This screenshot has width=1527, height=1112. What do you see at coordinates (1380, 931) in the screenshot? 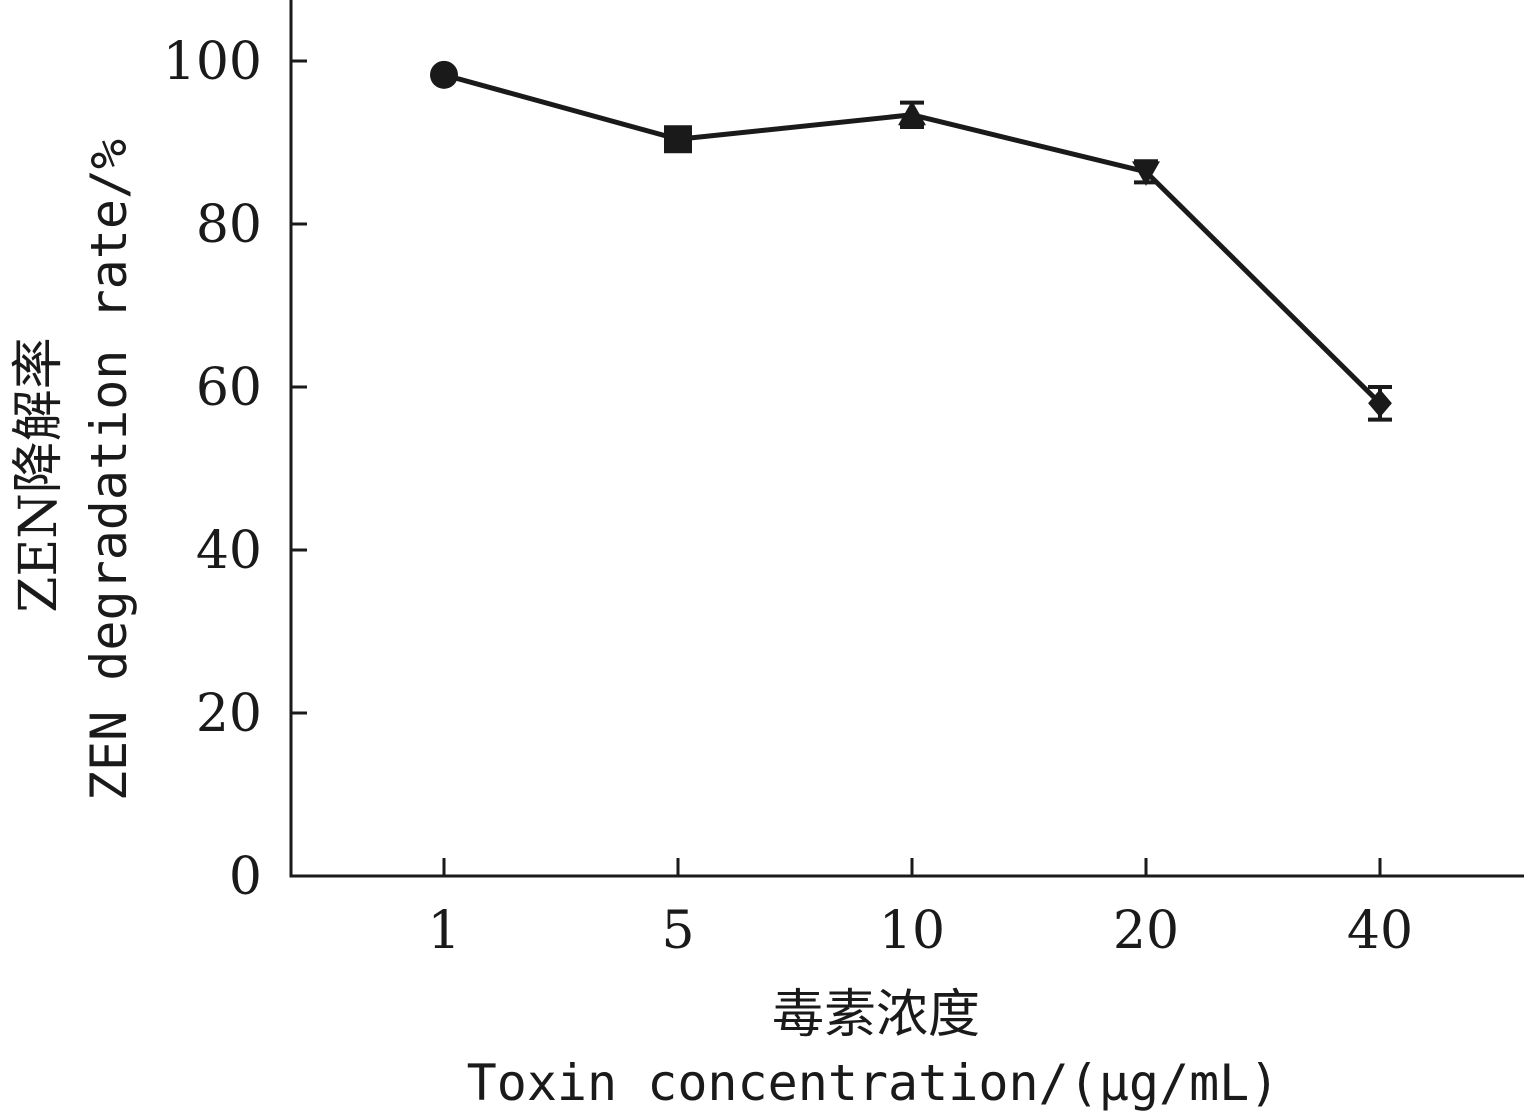
I see `x-tick-label-40: 40` at bounding box center [1380, 931].